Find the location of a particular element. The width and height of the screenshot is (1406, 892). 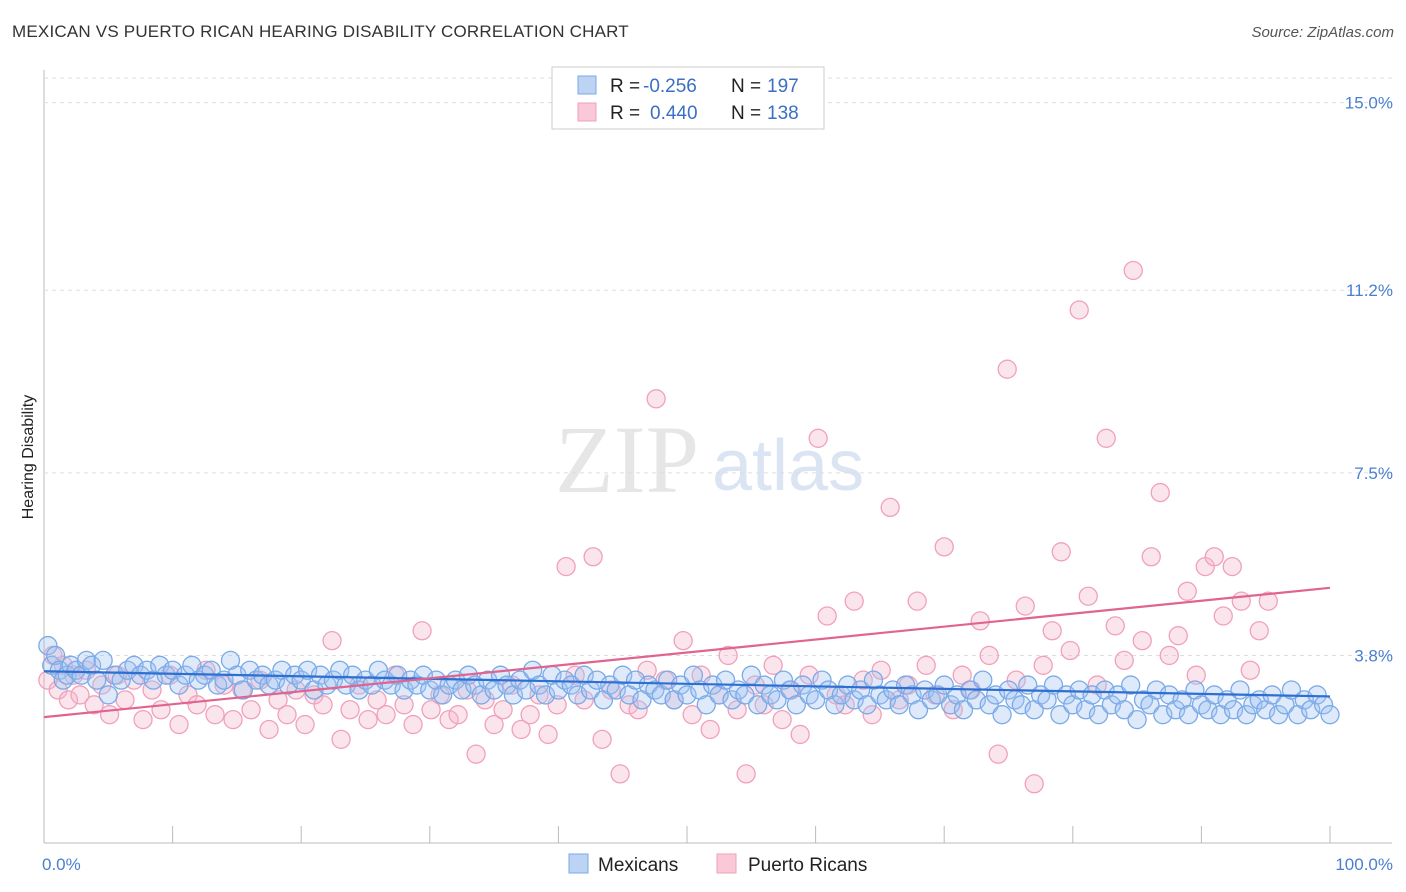

legend-r-value-puerto-ricans: 0.440 is located at coordinates (674, 113).